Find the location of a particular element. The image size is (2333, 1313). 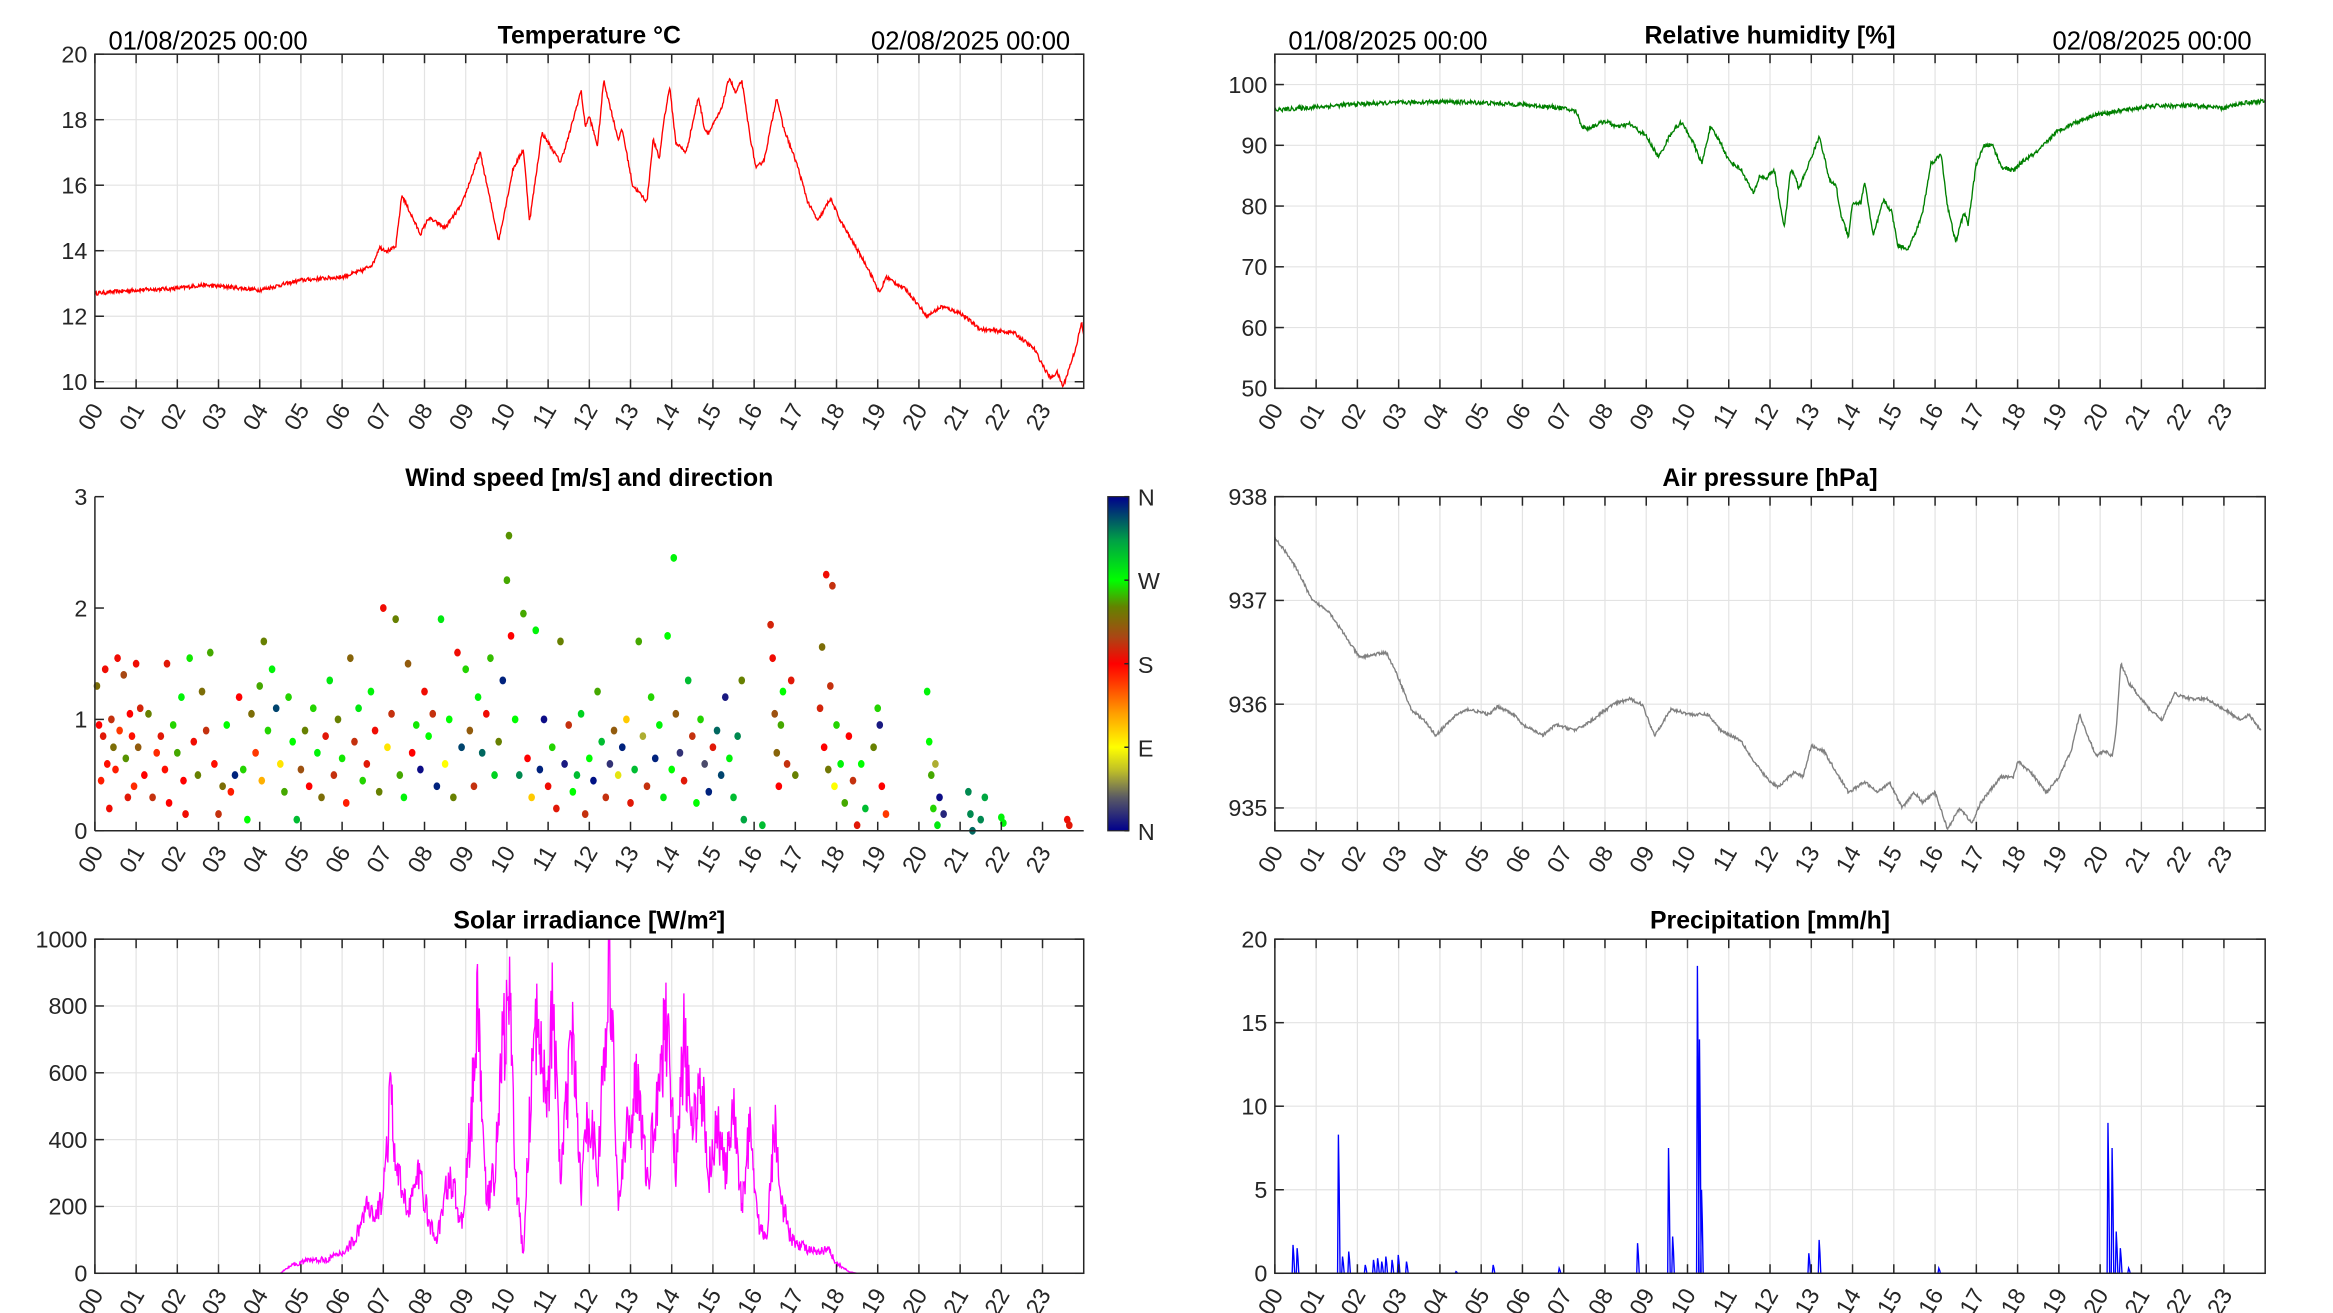

humidity-series-line is located at coordinates (1770, 174).